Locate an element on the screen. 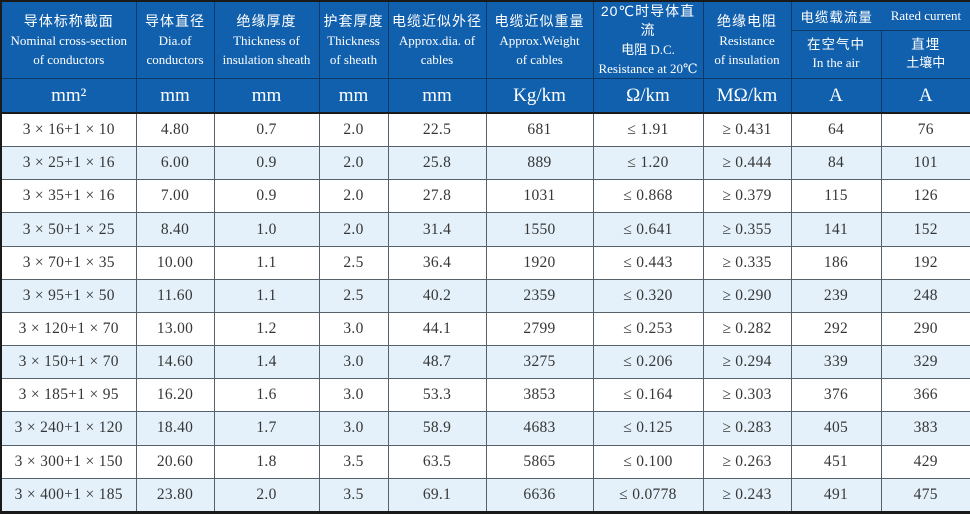 The width and height of the screenshot is (970, 514). table-cell: 383 is located at coordinates (925, 428).